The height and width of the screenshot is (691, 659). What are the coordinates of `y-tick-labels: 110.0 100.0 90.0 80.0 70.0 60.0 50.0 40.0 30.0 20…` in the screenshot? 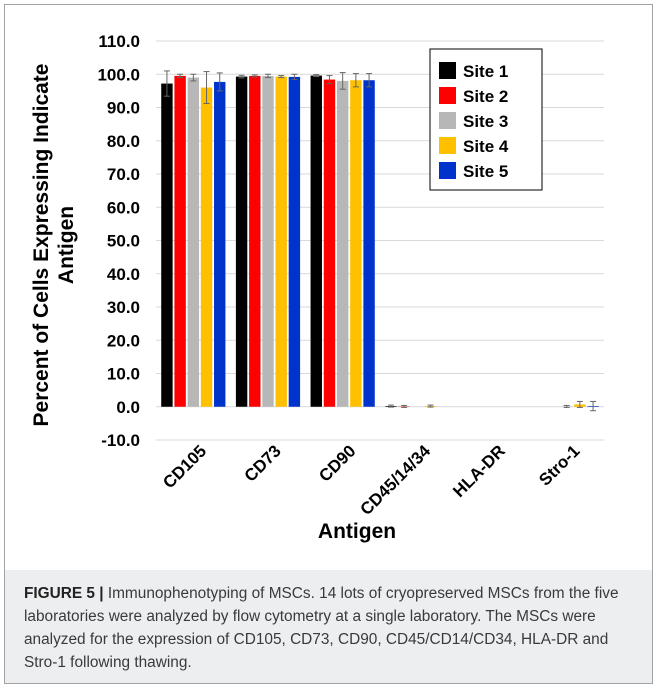 It's located at (118, 241).